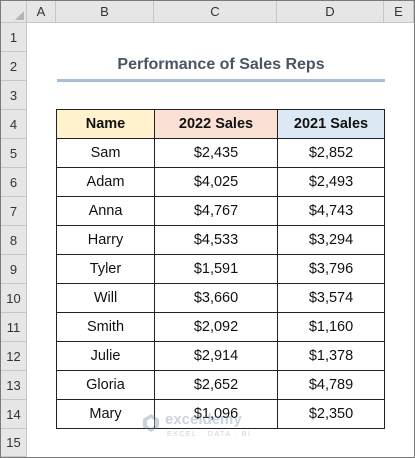  I want to click on sheet-title: Performance of Sales Reps, so click(221, 64).